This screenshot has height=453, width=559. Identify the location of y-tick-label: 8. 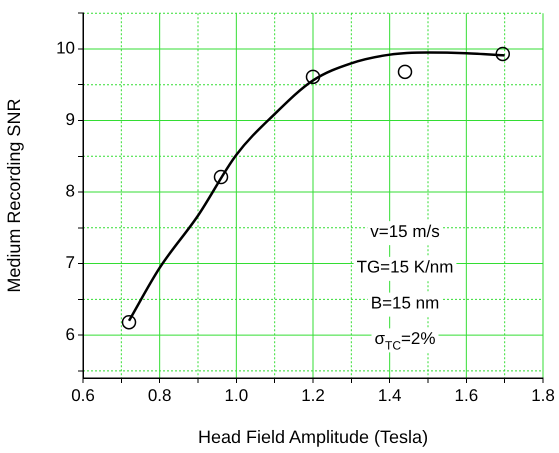
(70, 191).